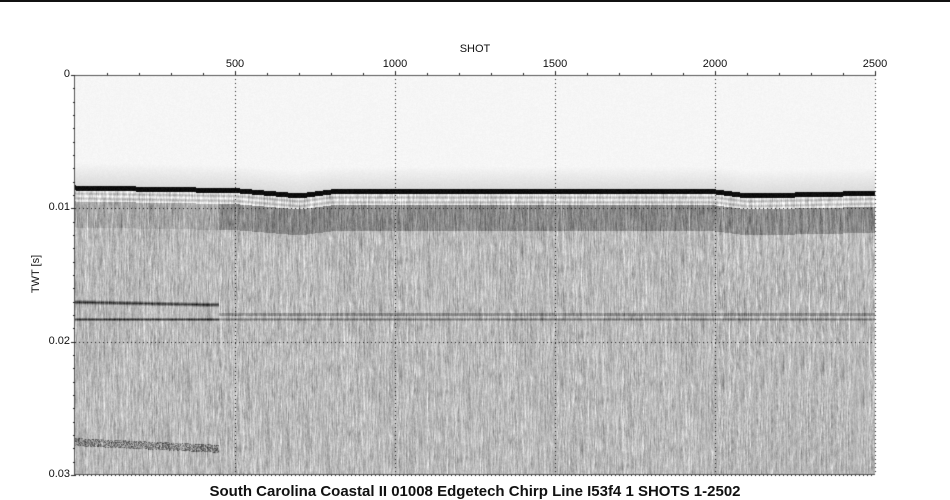 The height and width of the screenshot is (500, 950). What do you see at coordinates (66, 74) in the screenshot?
I see `y-tick-label: 0` at bounding box center [66, 74].